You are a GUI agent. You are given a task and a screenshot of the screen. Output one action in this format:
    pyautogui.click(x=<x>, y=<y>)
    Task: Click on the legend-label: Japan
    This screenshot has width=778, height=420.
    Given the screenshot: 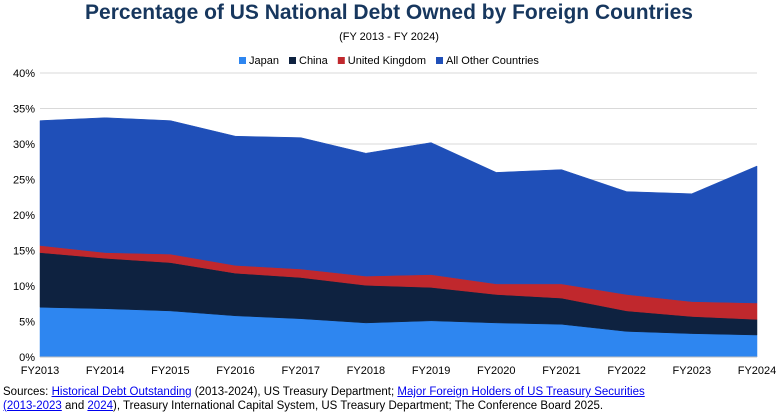 What is the action you would take?
    pyautogui.click(x=264, y=61)
    